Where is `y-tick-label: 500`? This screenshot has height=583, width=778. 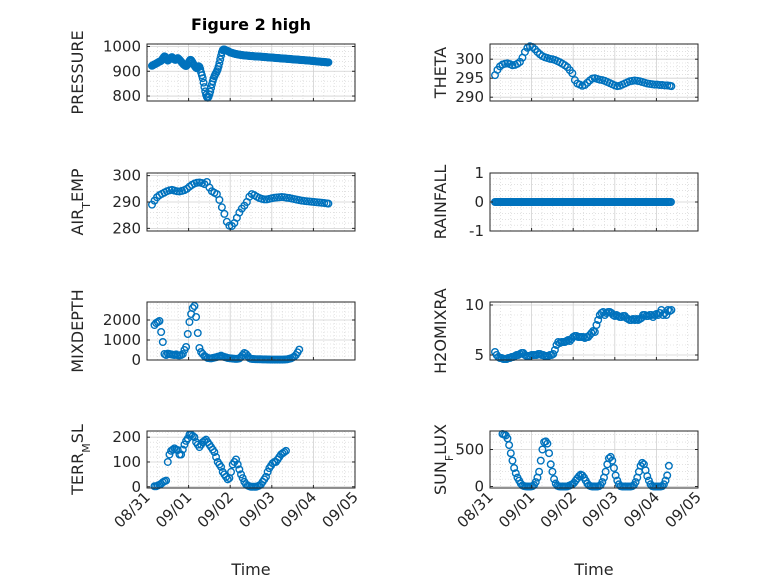
y-tick-label: 500 is located at coordinates (469, 450).